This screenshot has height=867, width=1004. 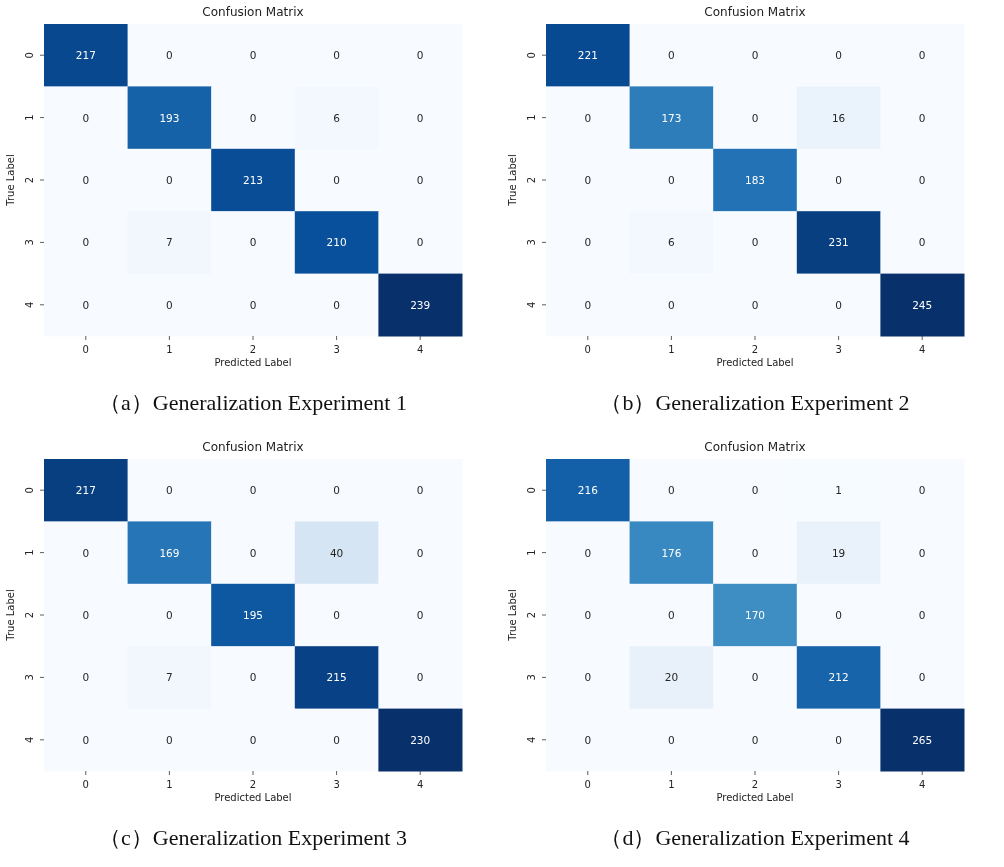 I want to click on data-label: 176, so click(x=671, y=552).